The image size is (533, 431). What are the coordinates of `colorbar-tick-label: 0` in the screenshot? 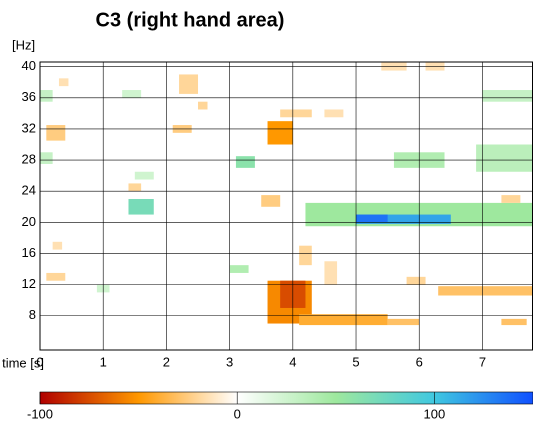 It's located at (237, 413).